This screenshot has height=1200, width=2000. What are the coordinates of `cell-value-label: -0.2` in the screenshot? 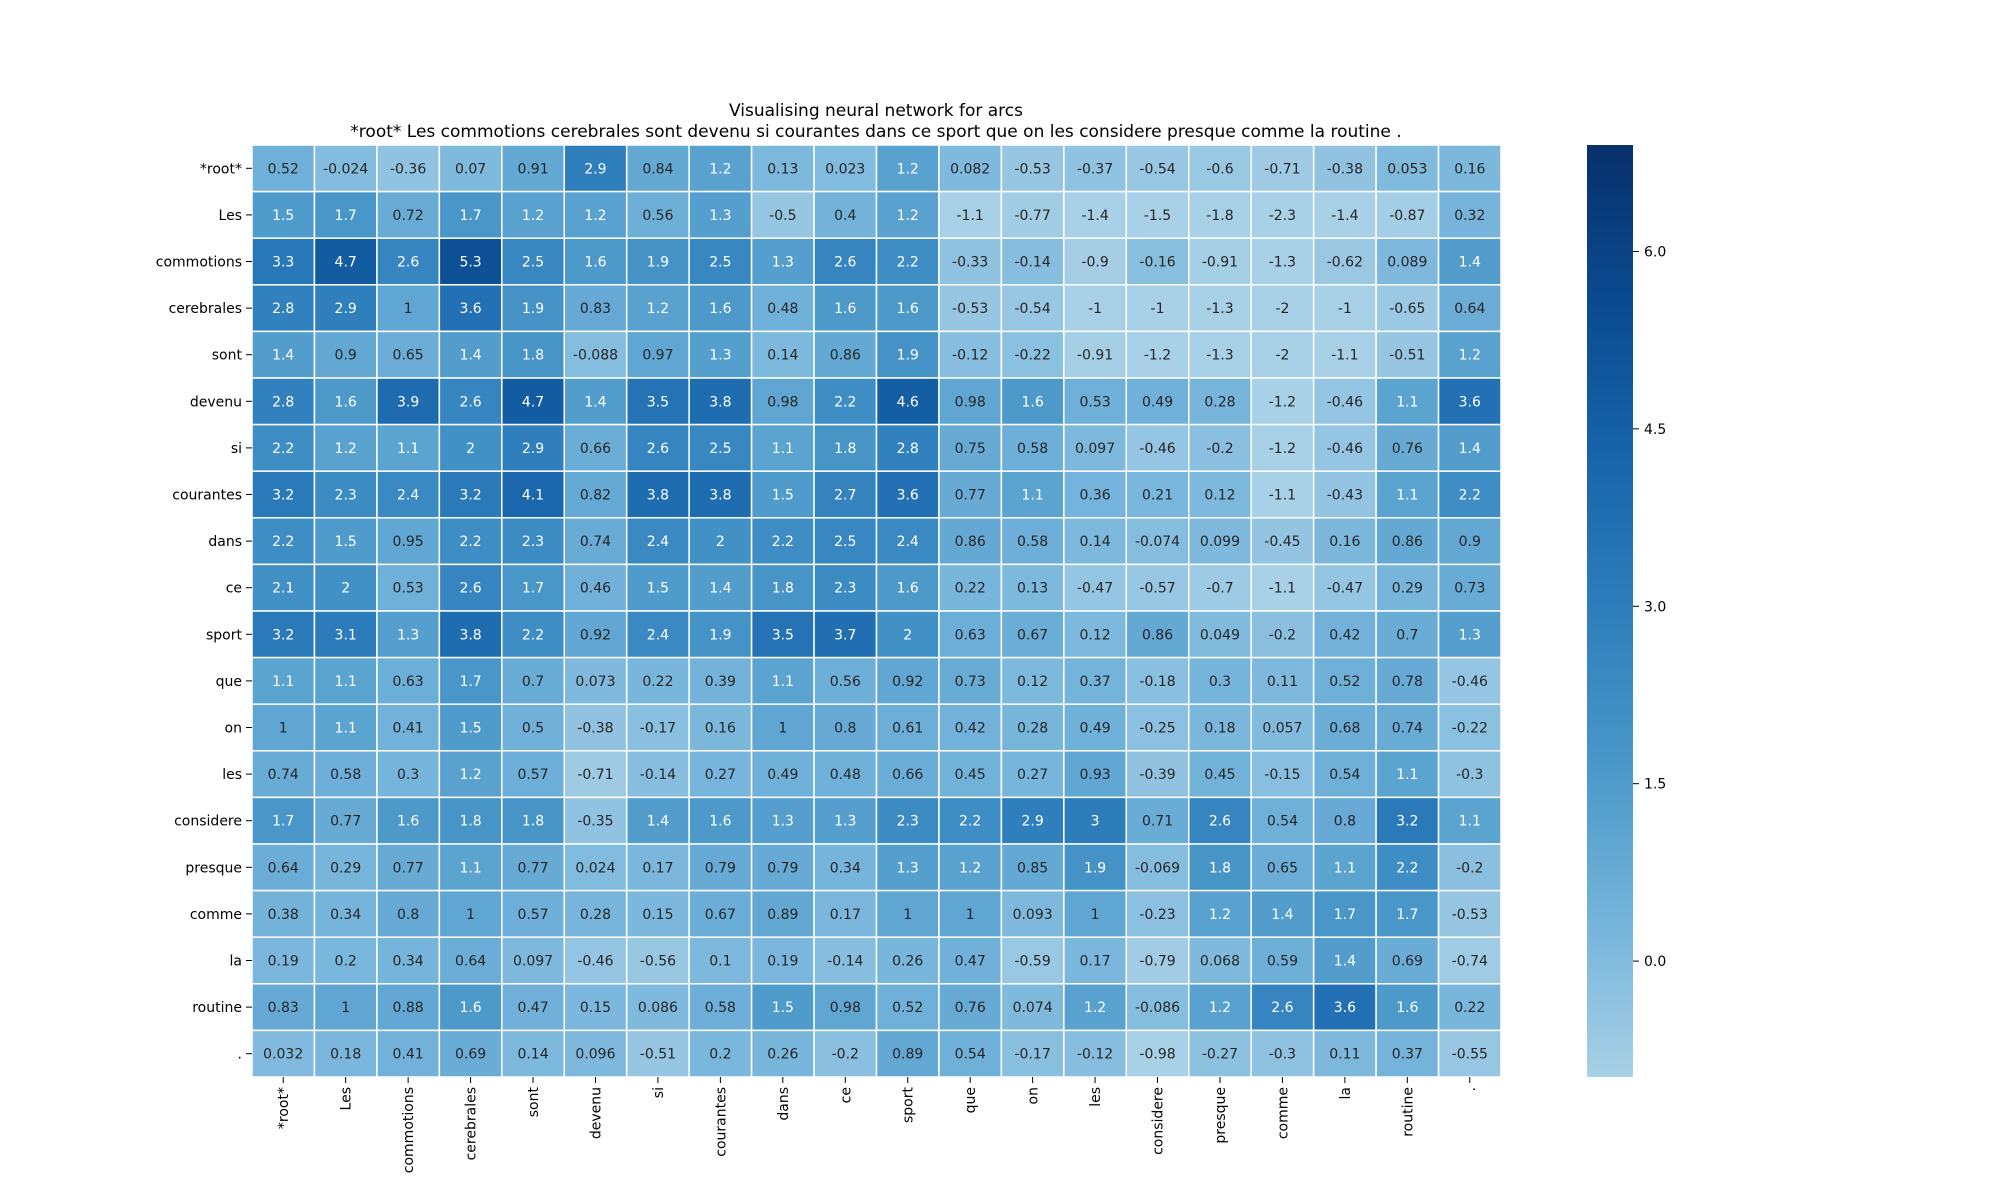 It's located at (845, 1055).